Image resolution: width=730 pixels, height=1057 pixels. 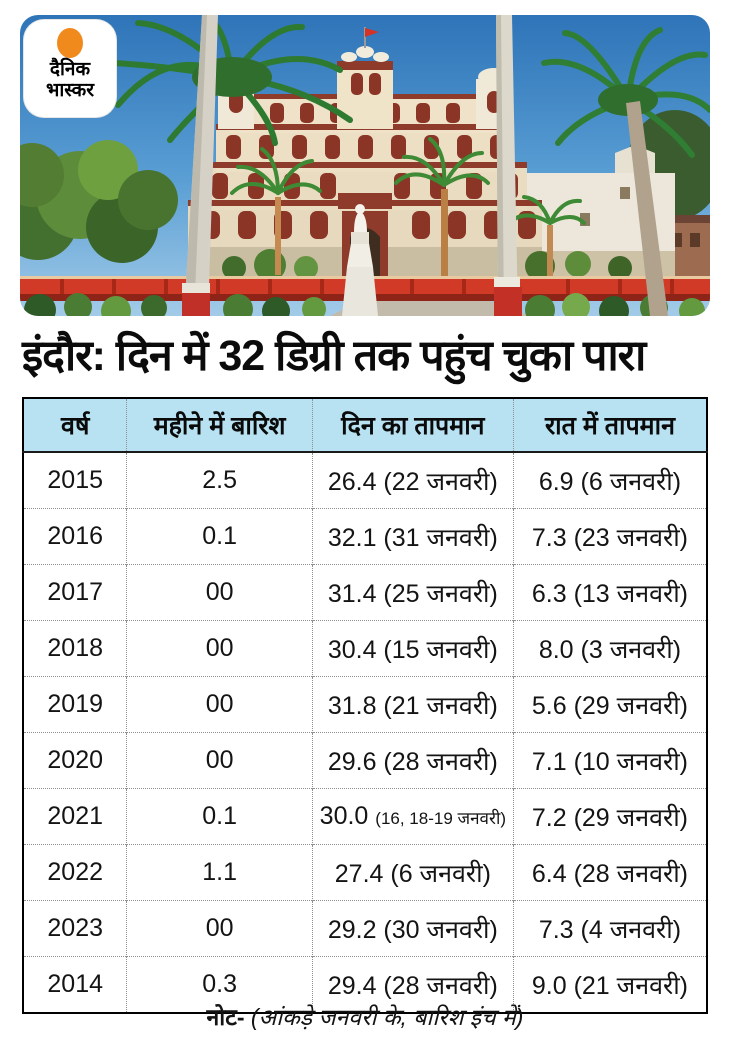 I want to click on column-header-0: वर्ष, so click(x=75, y=425).